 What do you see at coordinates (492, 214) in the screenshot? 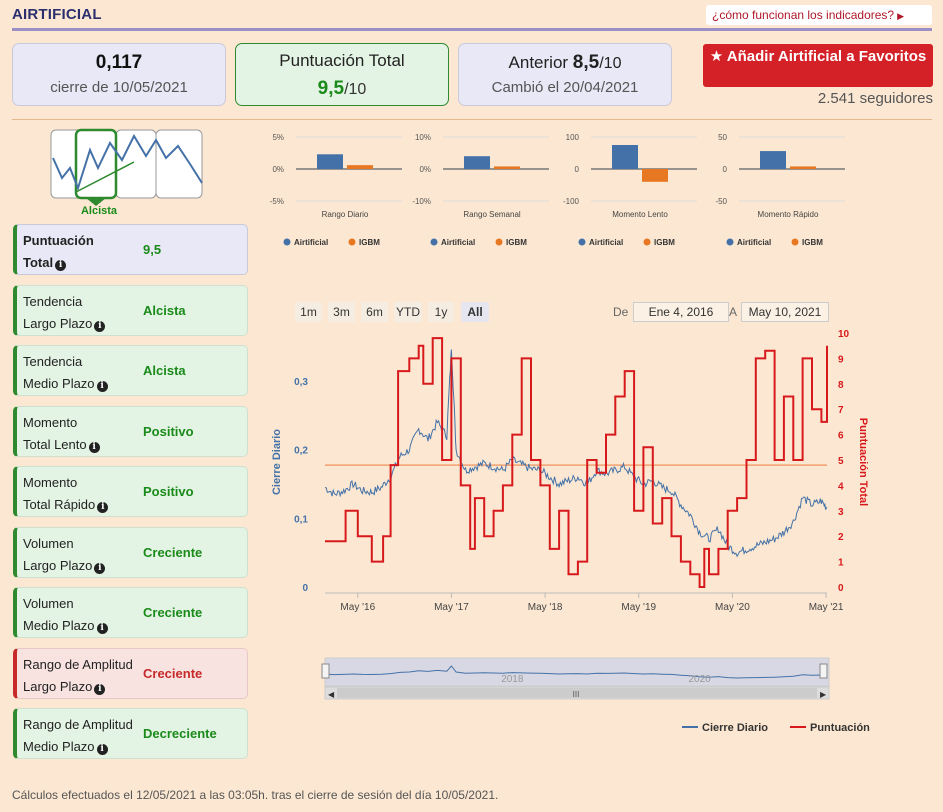
I see `mini-chart-xlabel: Rango Semanal` at bounding box center [492, 214].